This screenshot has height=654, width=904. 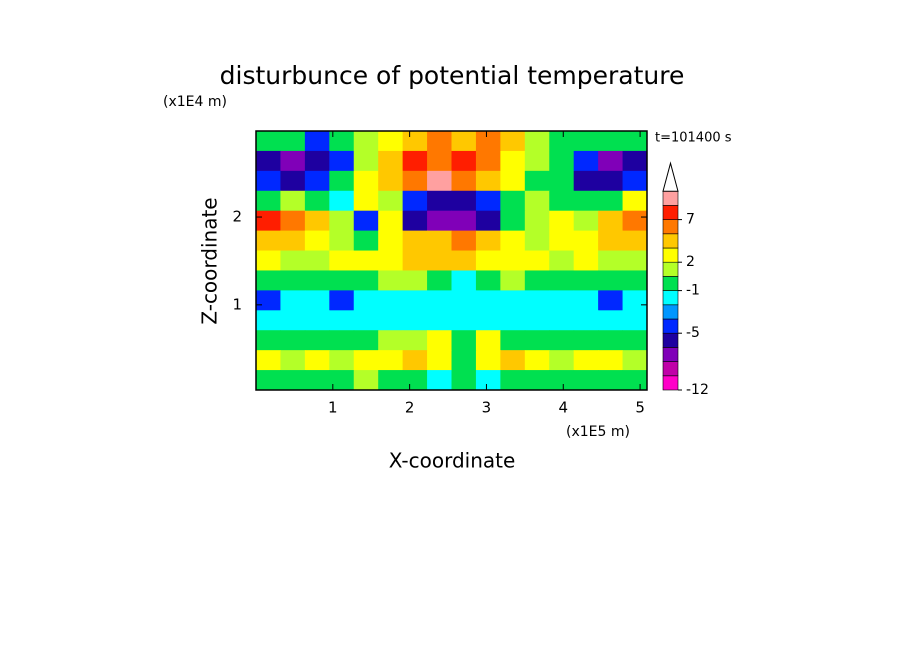 What do you see at coordinates (487, 408) in the screenshot?
I see `x-tick-label: 3` at bounding box center [487, 408].